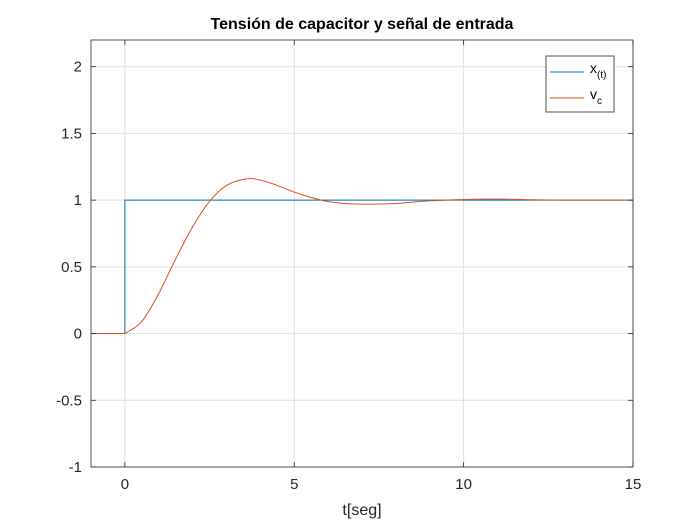  What do you see at coordinates (598, 70) in the screenshot?
I see `legend-label-x-t: x(t)` at bounding box center [598, 70].